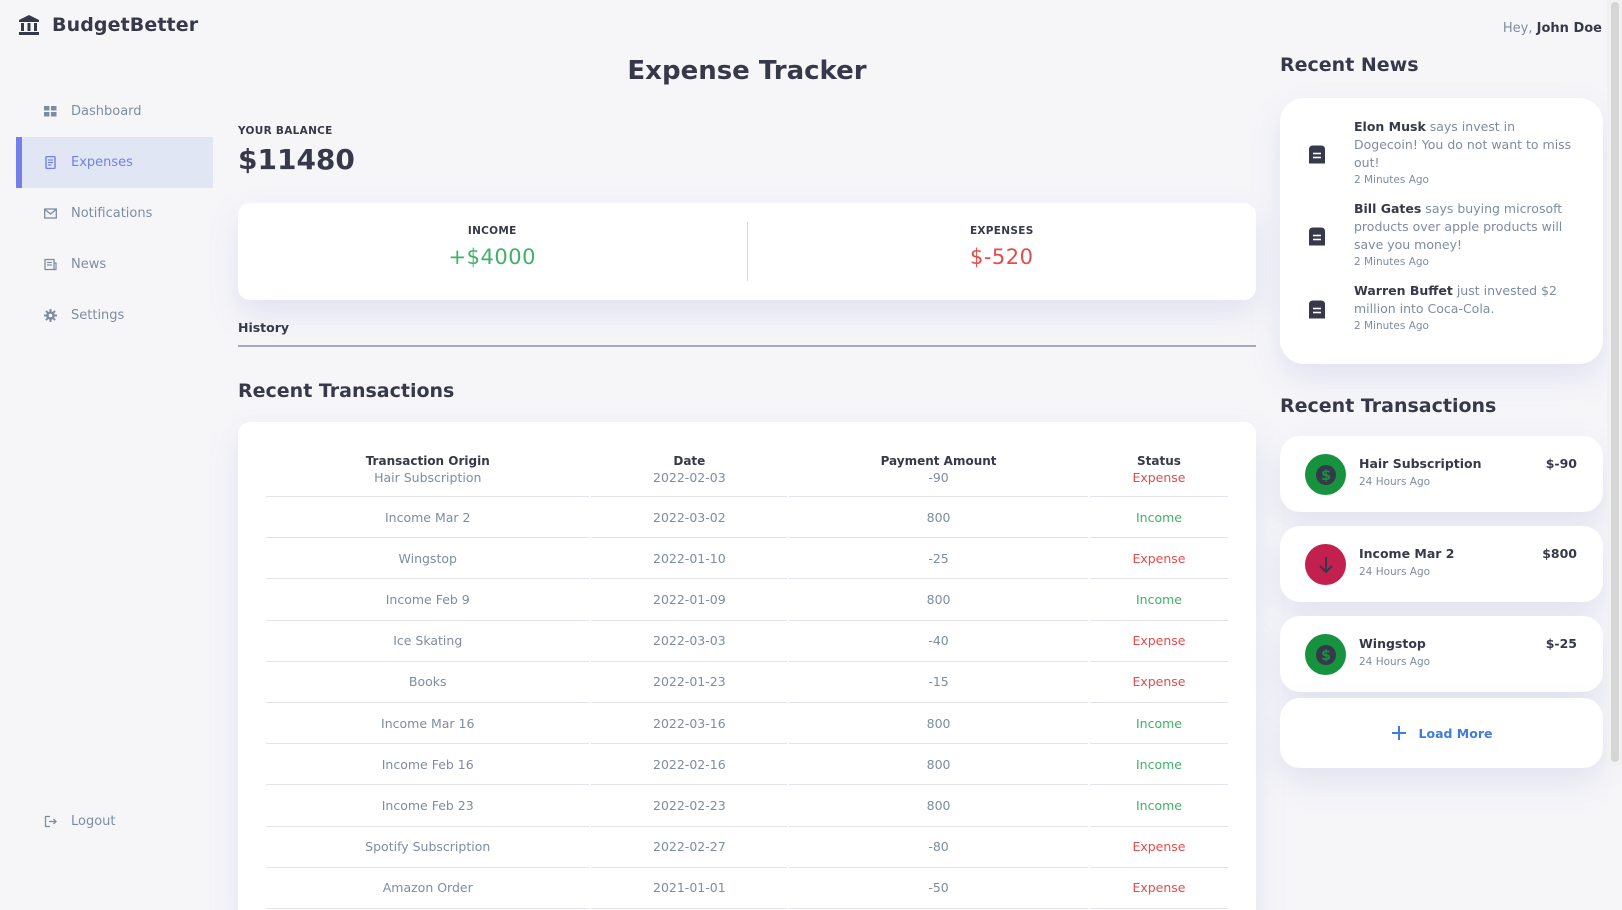 This screenshot has height=910, width=1622. I want to click on load-more-button: Load More, so click(1441, 733).